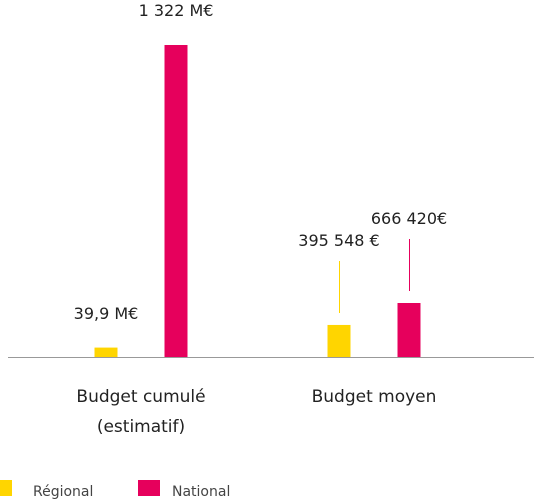 The image size is (534, 504). Describe the element at coordinates (63, 492) in the screenshot. I see `legend-label: Régional` at that location.